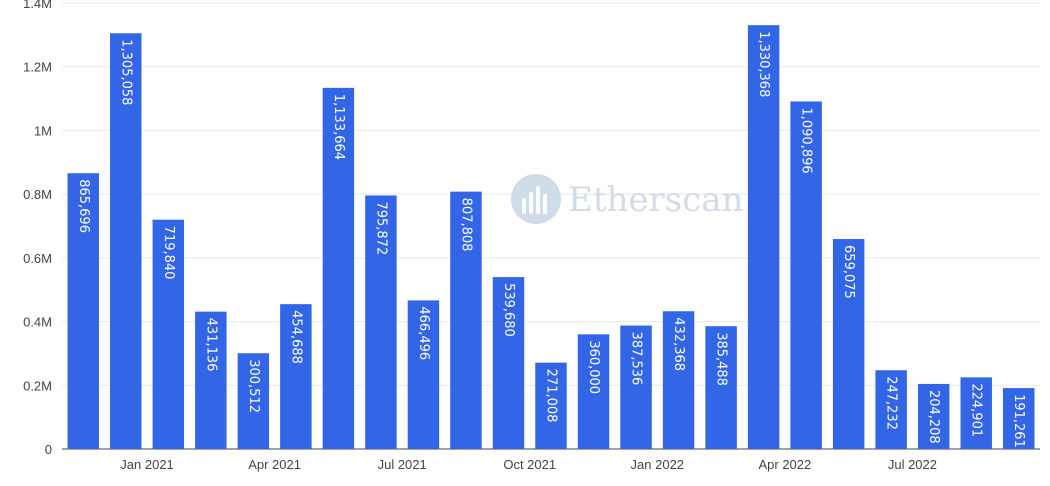 This screenshot has width=1050, height=486. I want to click on data-label: 1,090,896, so click(806, 140).